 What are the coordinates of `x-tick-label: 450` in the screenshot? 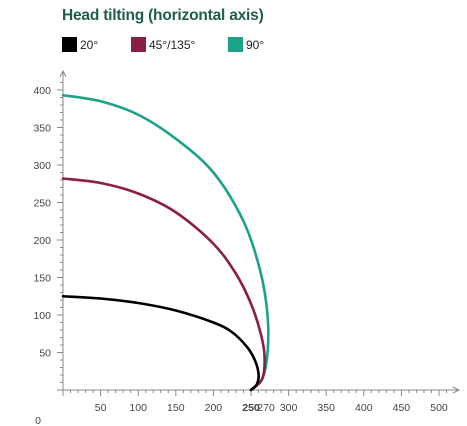 It's located at (402, 408).